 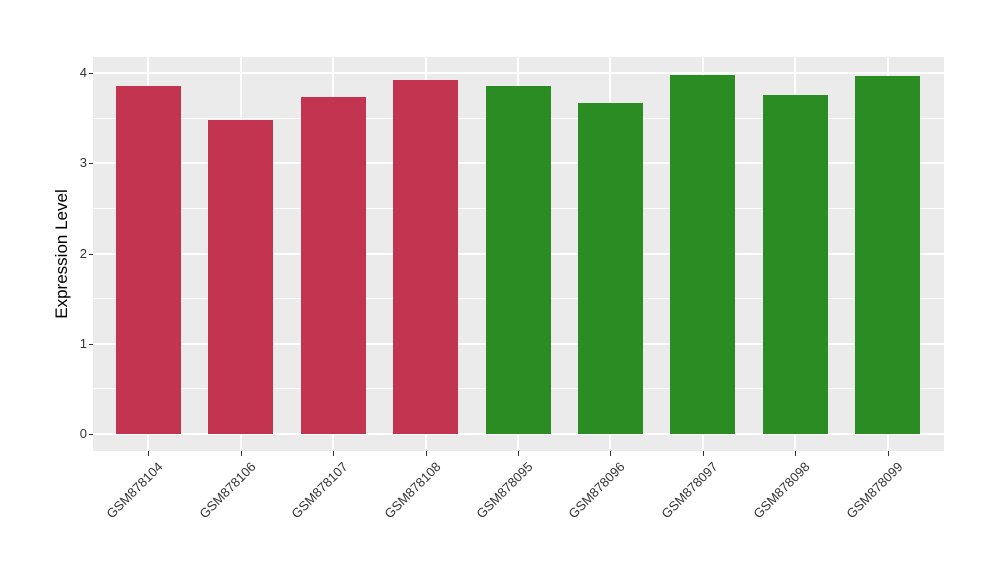 What do you see at coordinates (83, 253) in the screenshot?
I see `y-tick-label: 2` at bounding box center [83, 253].